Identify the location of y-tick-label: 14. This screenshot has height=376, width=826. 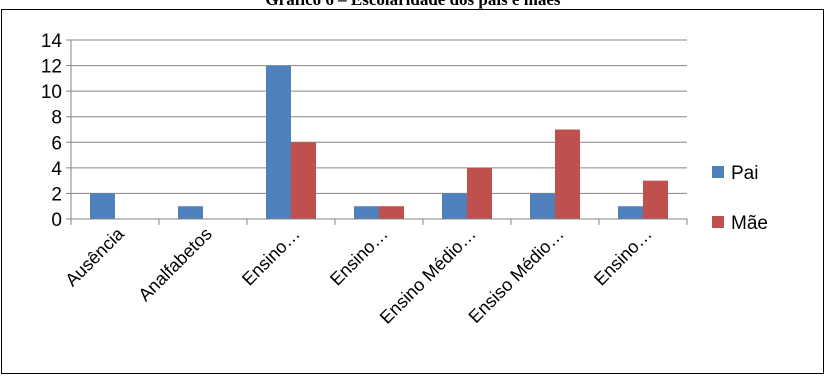
(52, 41).